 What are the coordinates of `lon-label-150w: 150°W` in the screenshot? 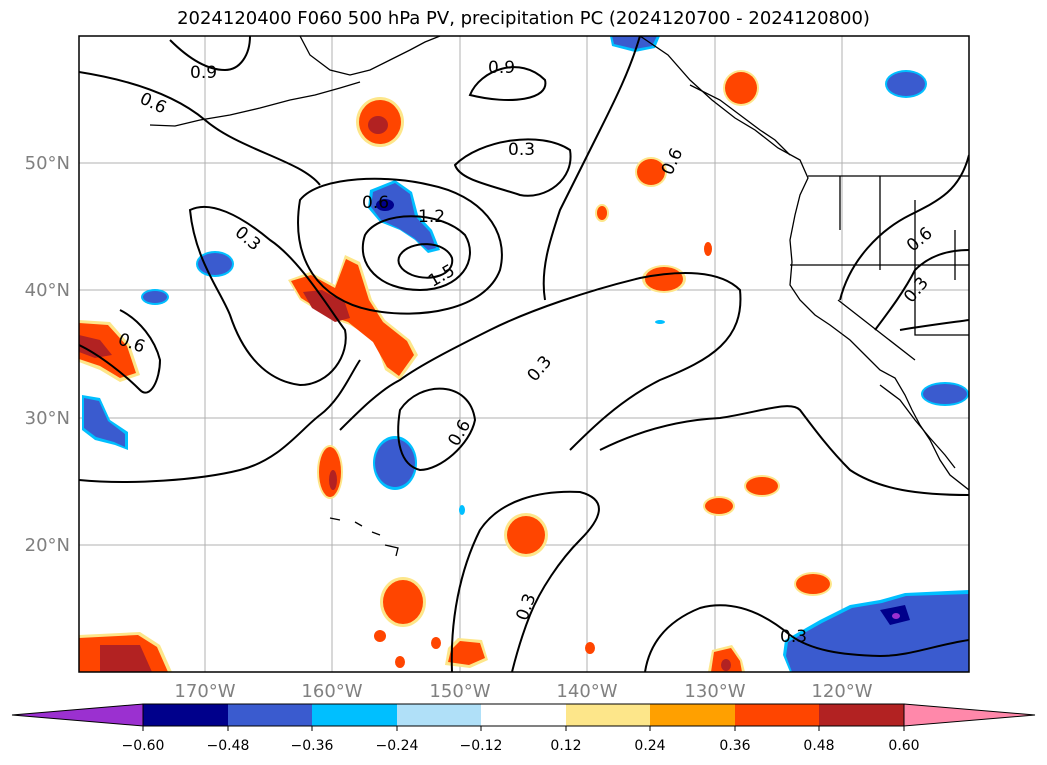 It's located at (459, 691).